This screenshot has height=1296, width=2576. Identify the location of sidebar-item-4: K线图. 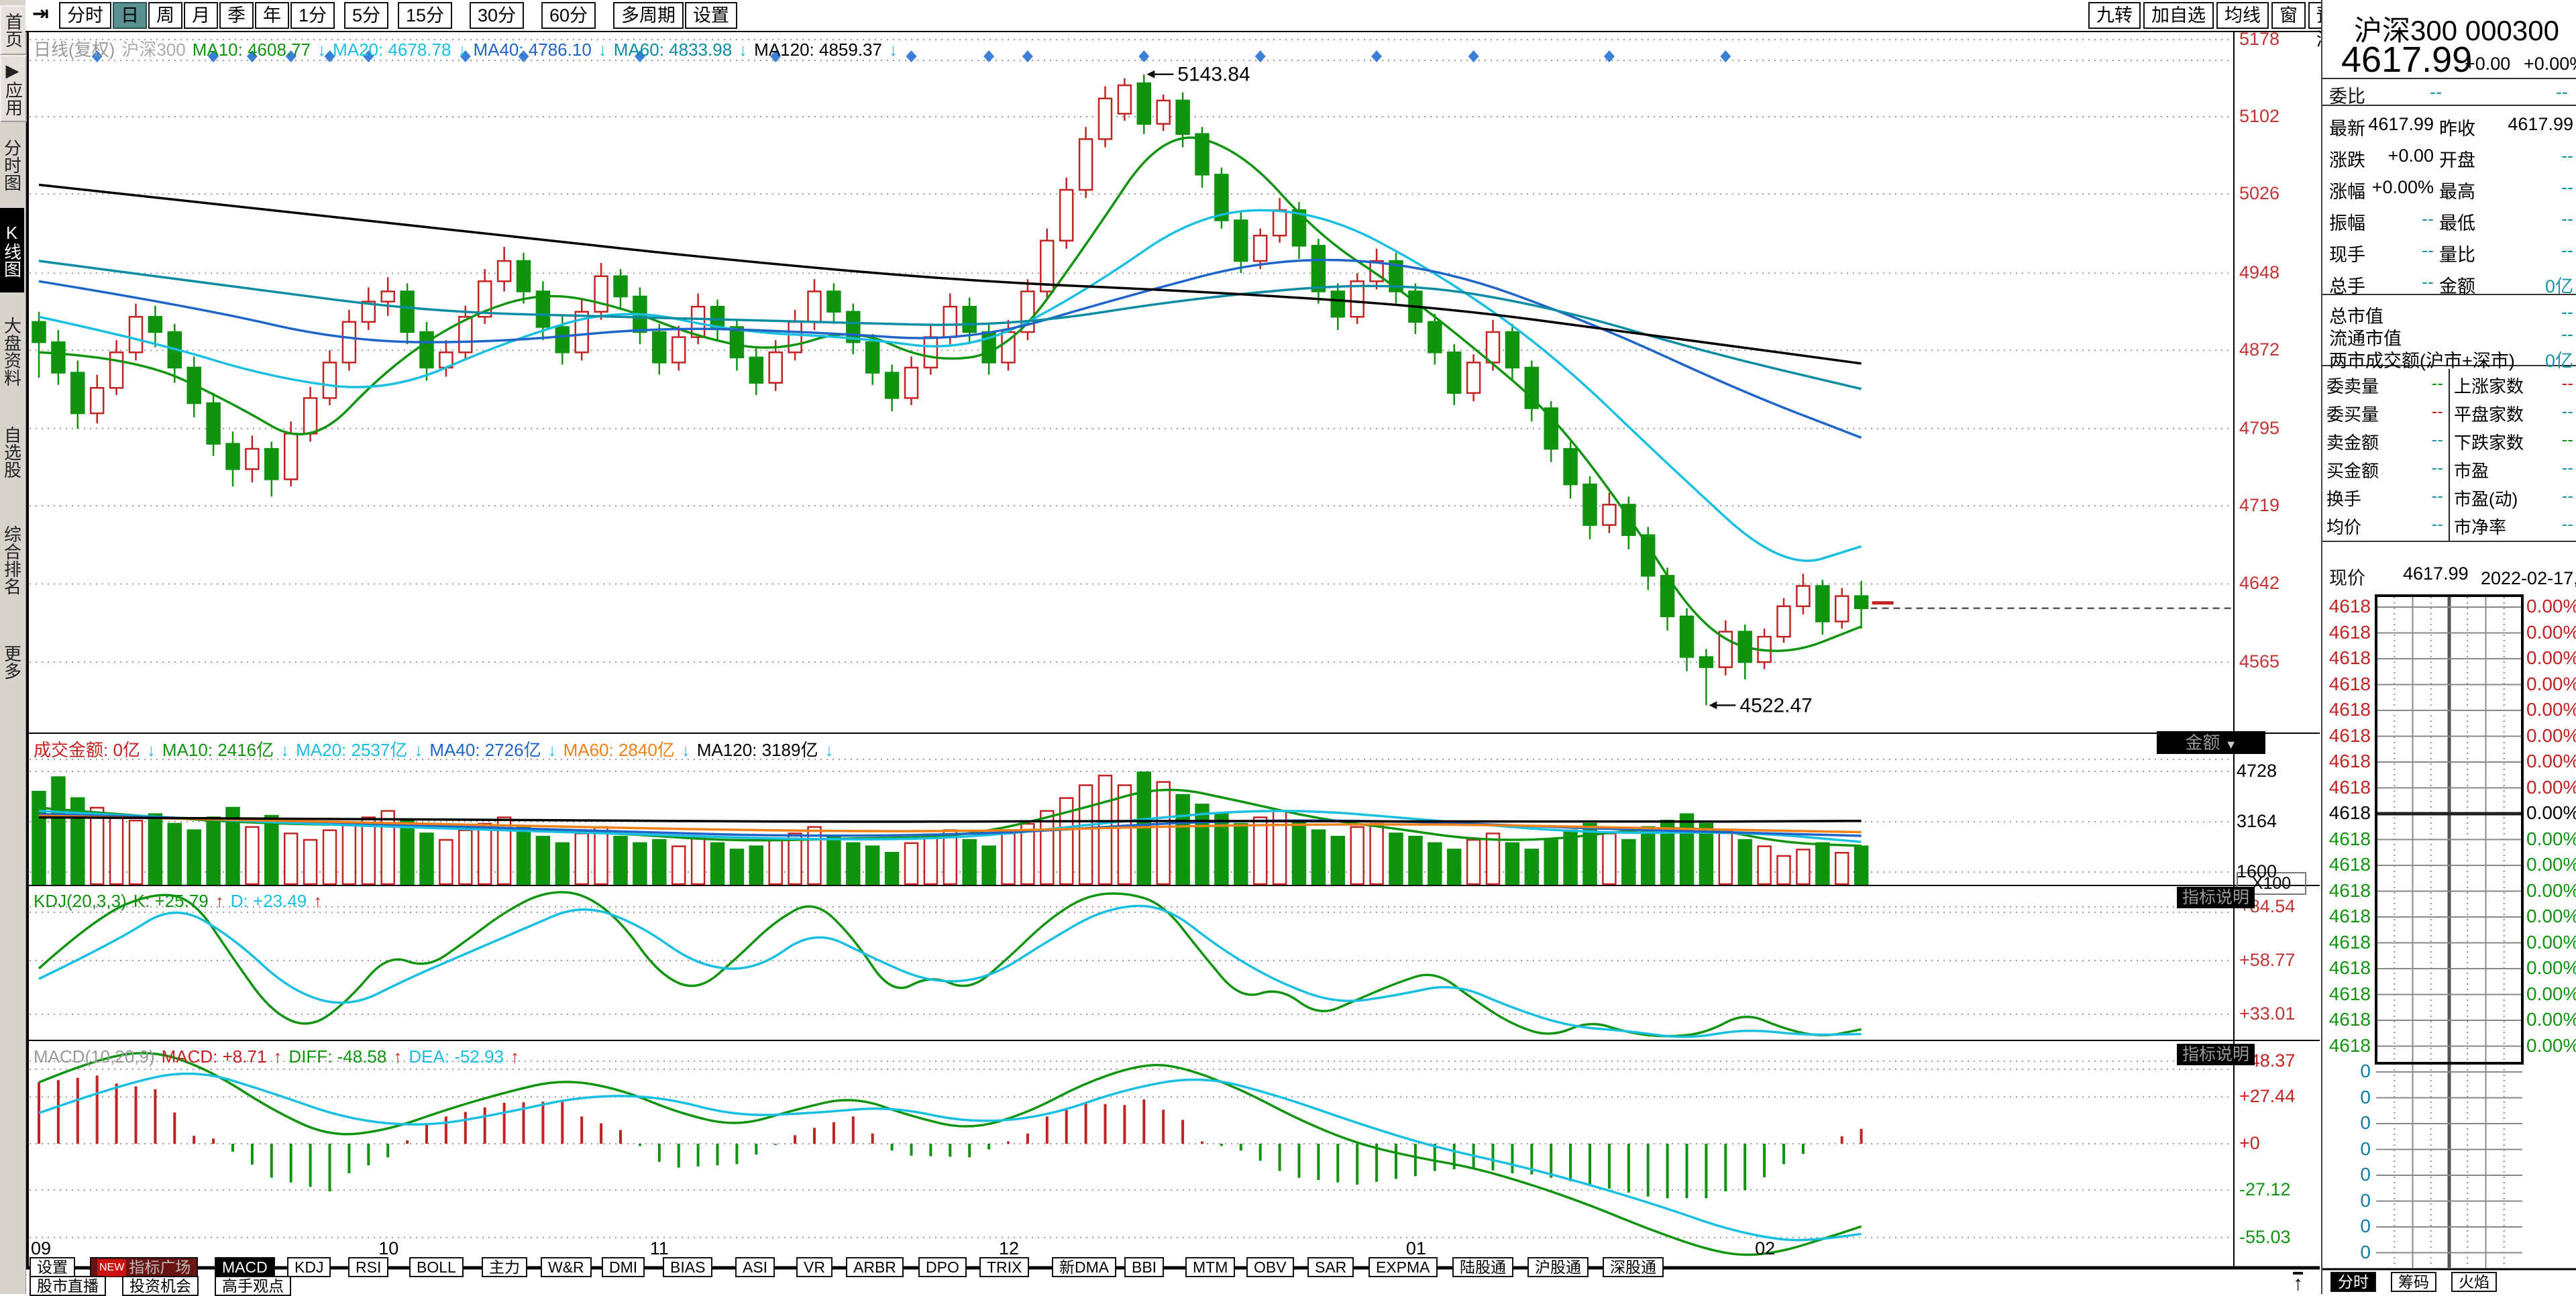
(12, 250).